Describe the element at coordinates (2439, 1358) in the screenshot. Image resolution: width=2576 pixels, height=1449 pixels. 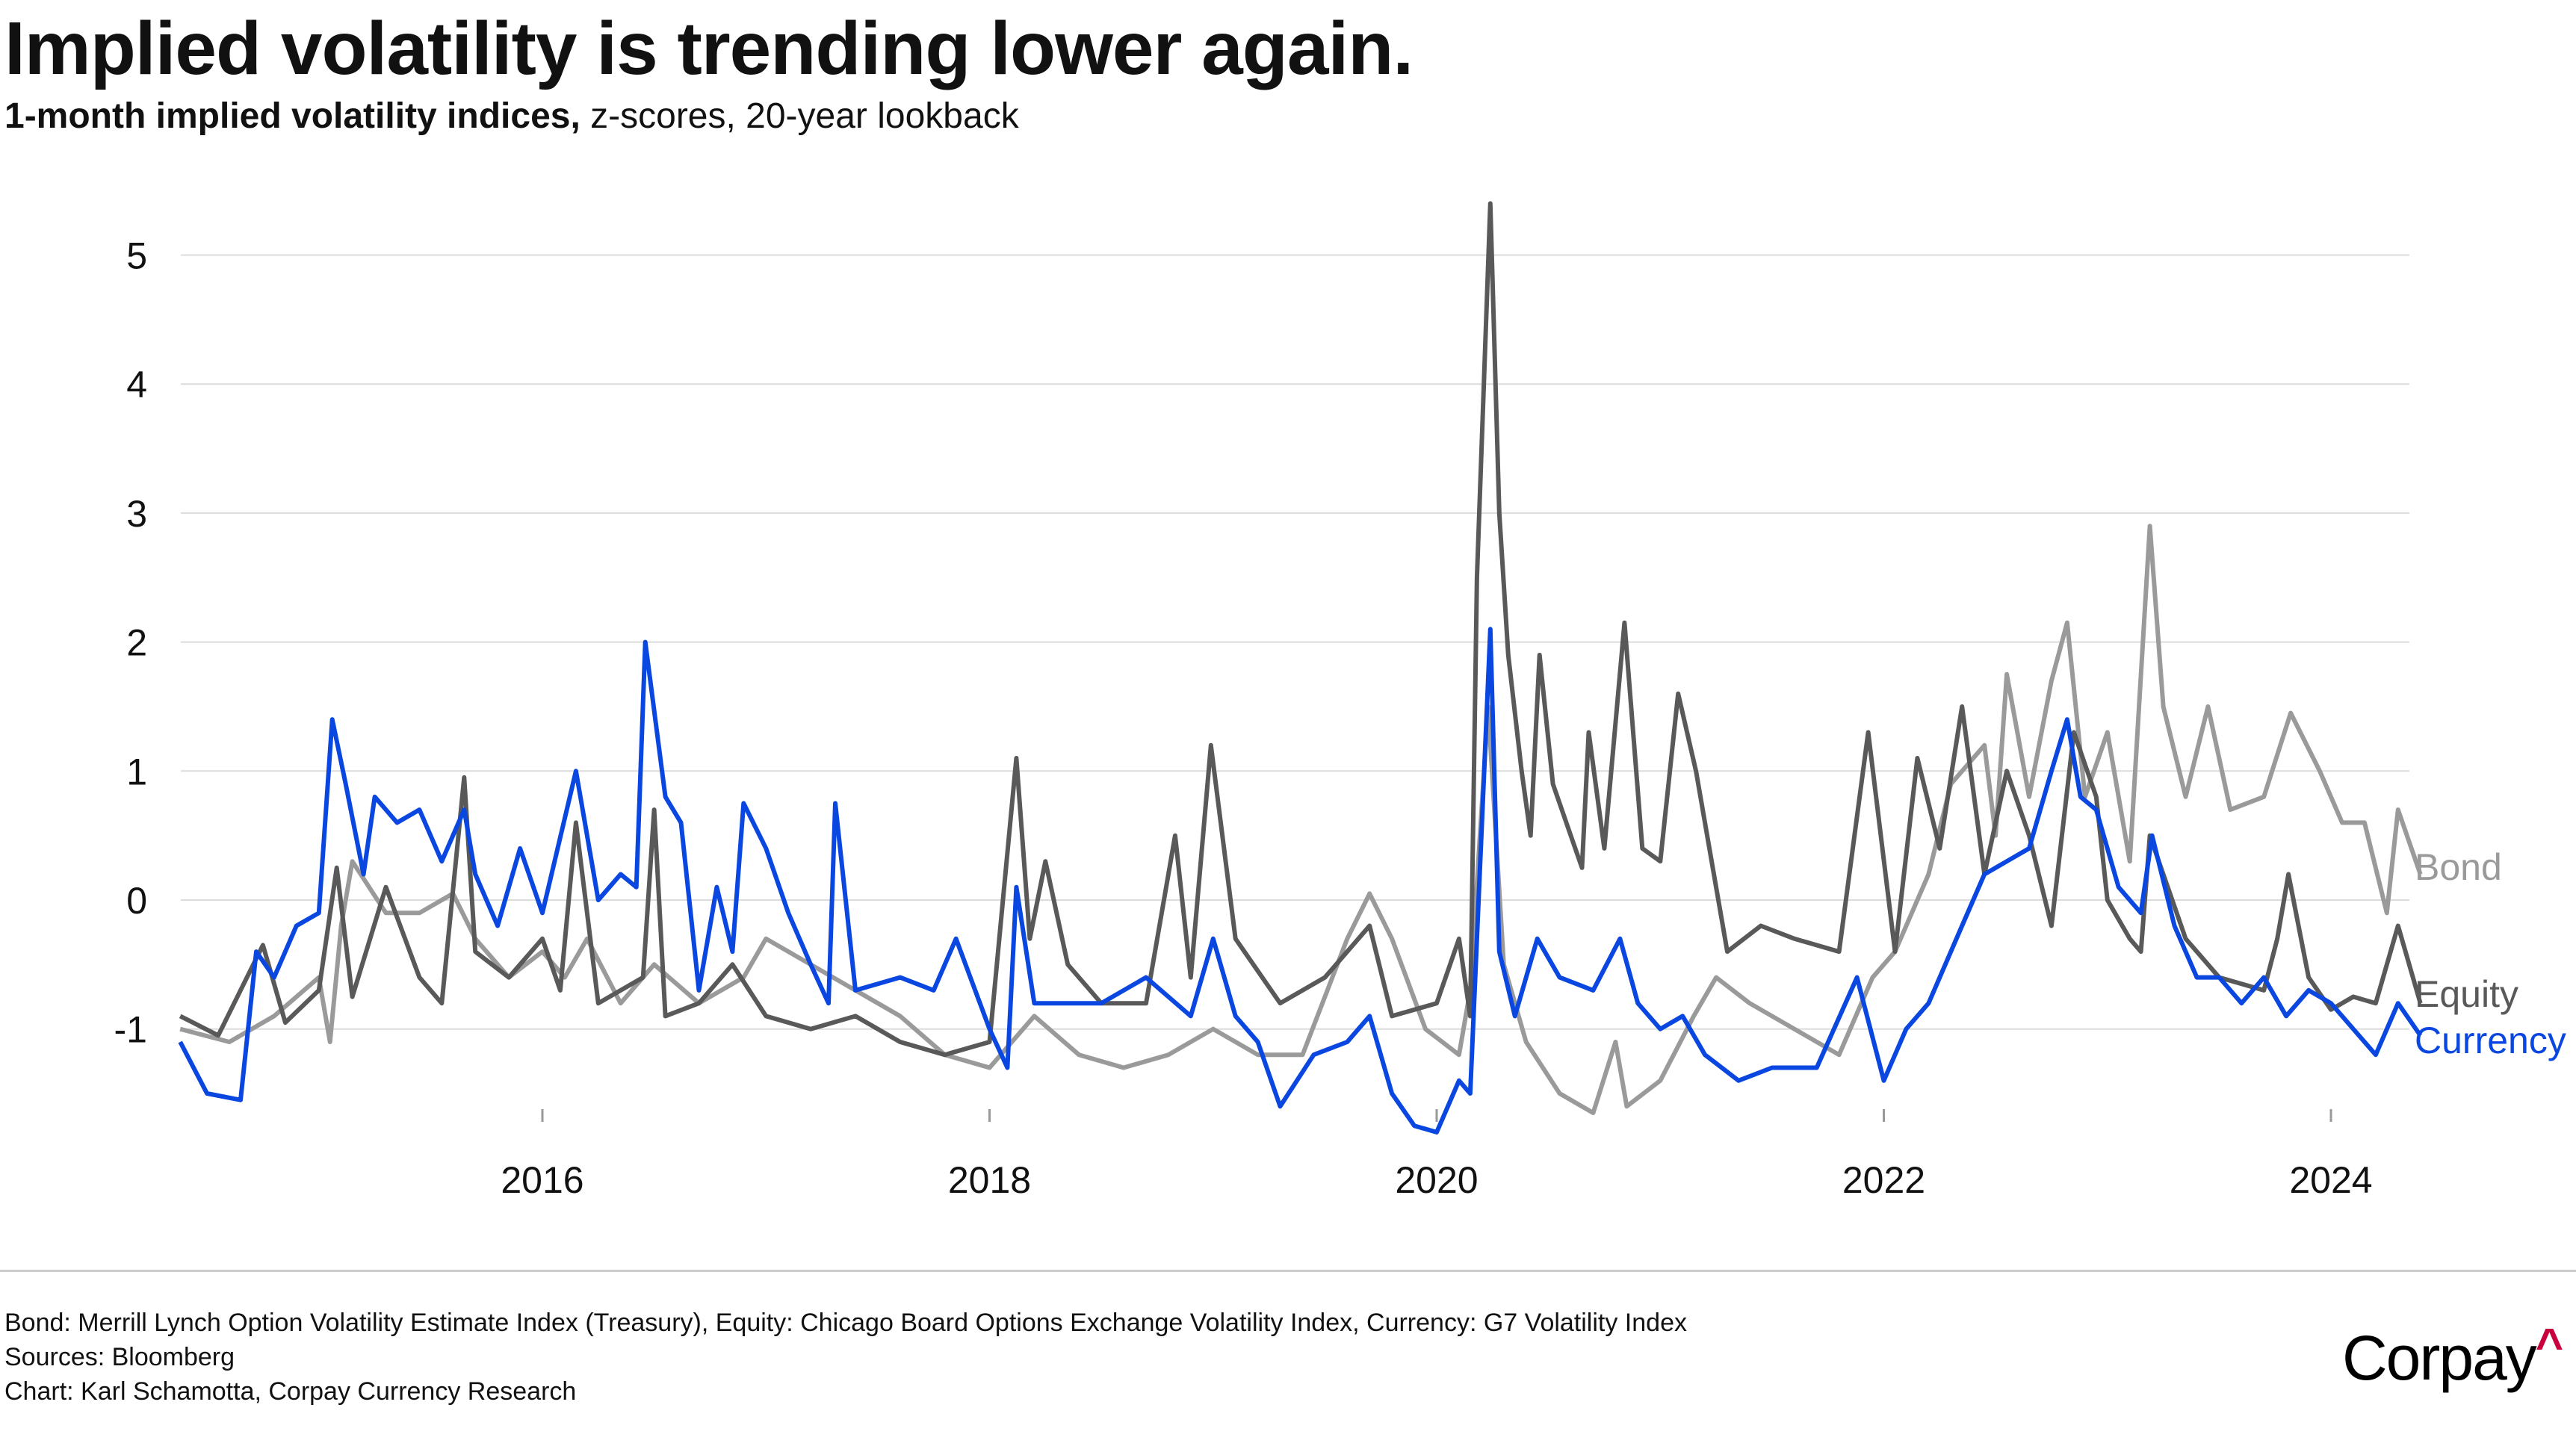
I see `logo-text: Corpay` at that location.